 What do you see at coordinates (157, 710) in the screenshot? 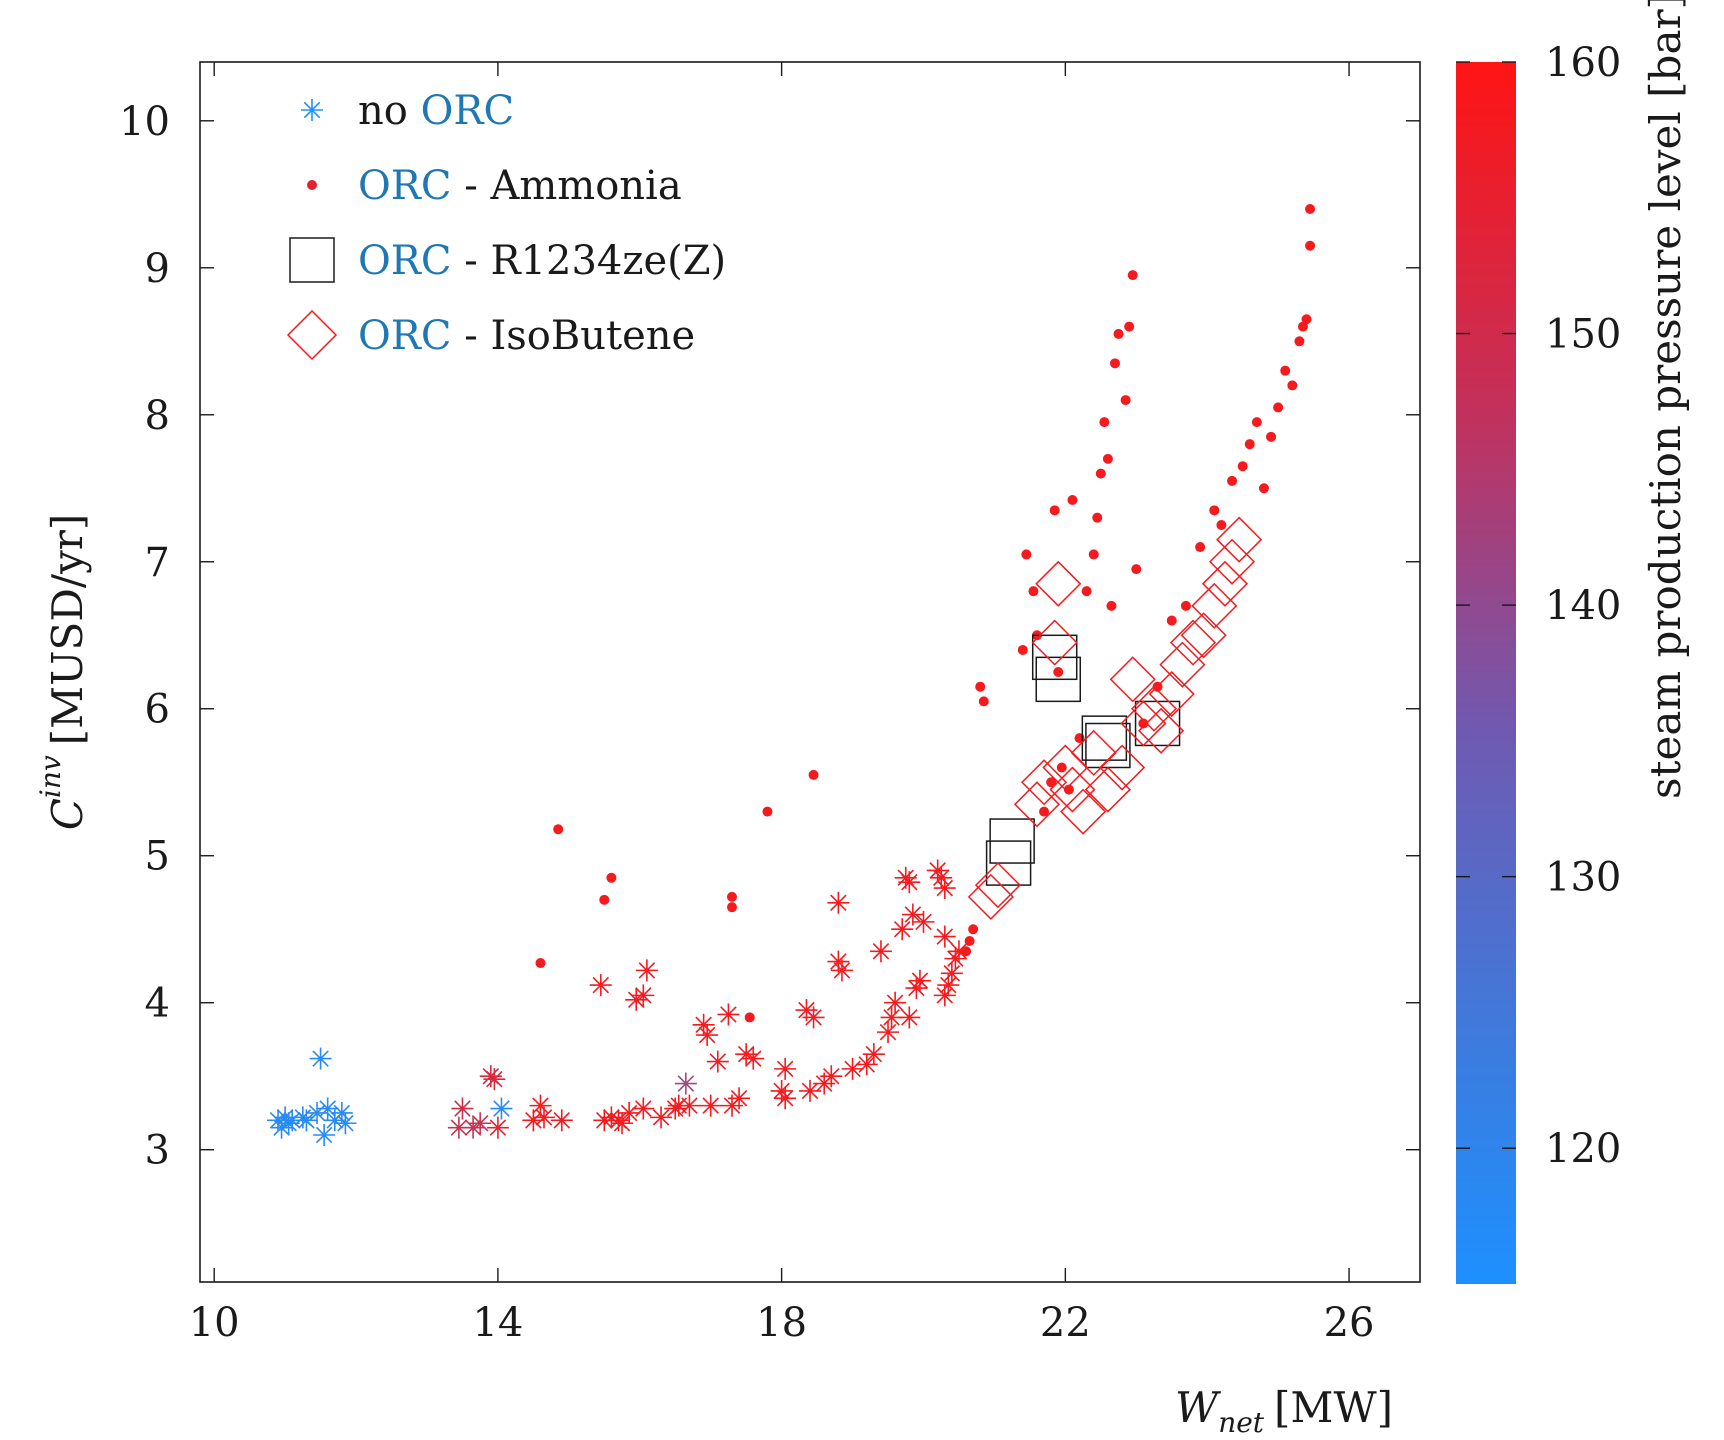
I see `y-tick-label: 6` at bounding box center [157, 710].